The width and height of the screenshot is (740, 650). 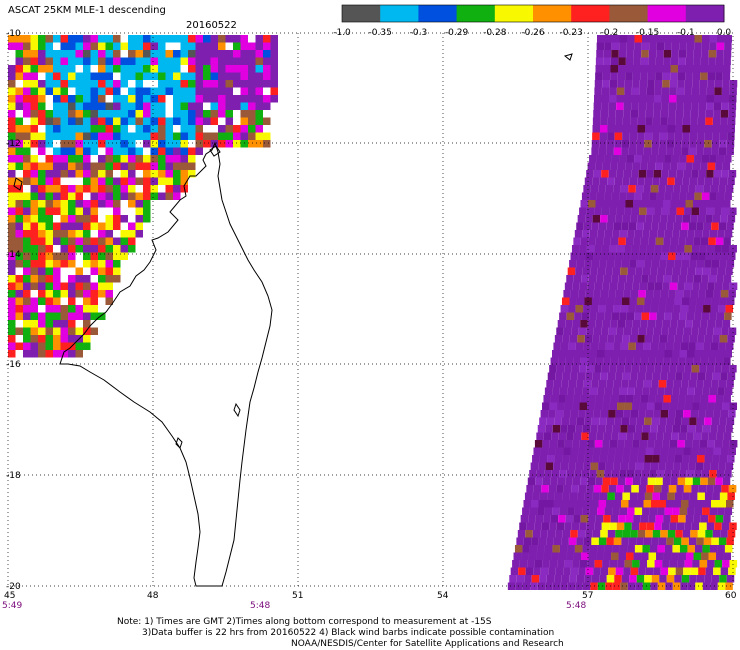 What do you see at coordinates (438, 13) in the screenshot?
I see `colorbar-swatch` at bounding box center [438, 13].